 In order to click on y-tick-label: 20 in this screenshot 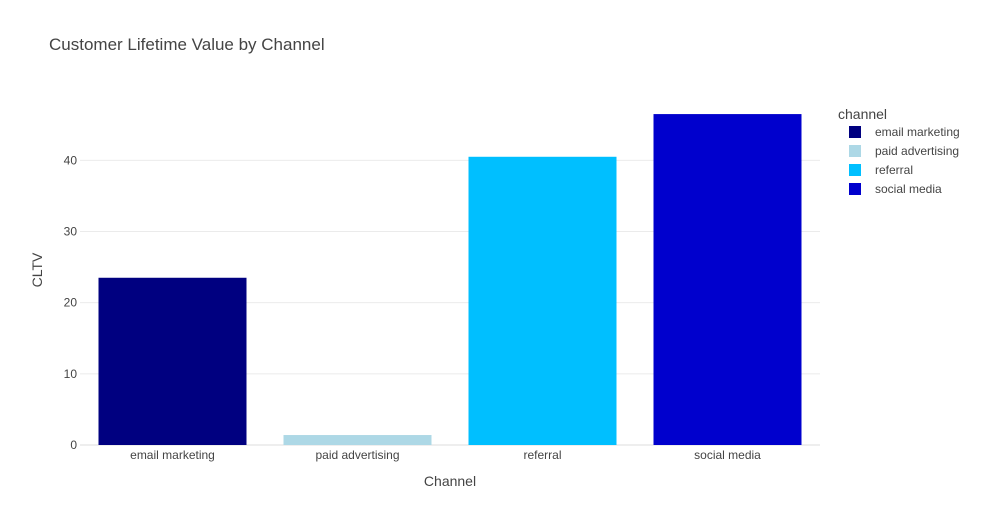, I will do `click(71, 303)`.